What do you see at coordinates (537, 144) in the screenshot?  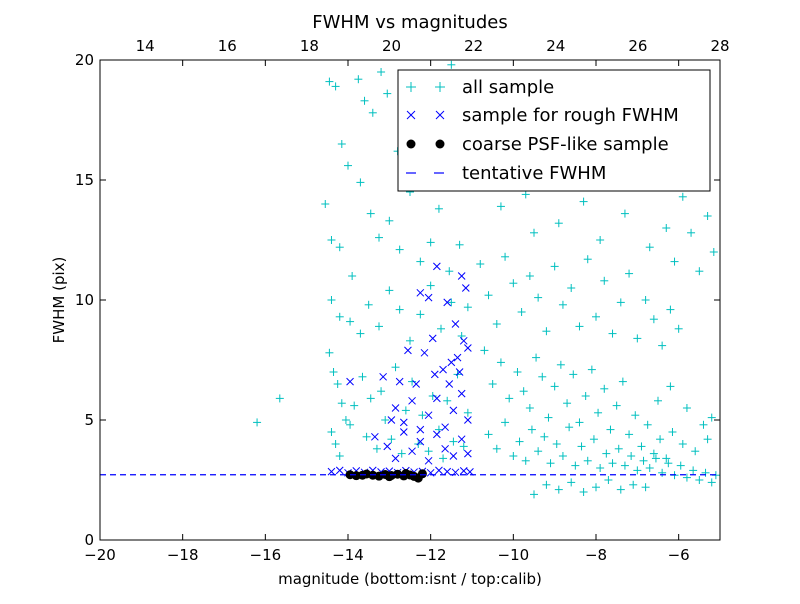 I see `legend-entry-psf-like: coarse PSF-like sample` at bounding box center [537, 144].